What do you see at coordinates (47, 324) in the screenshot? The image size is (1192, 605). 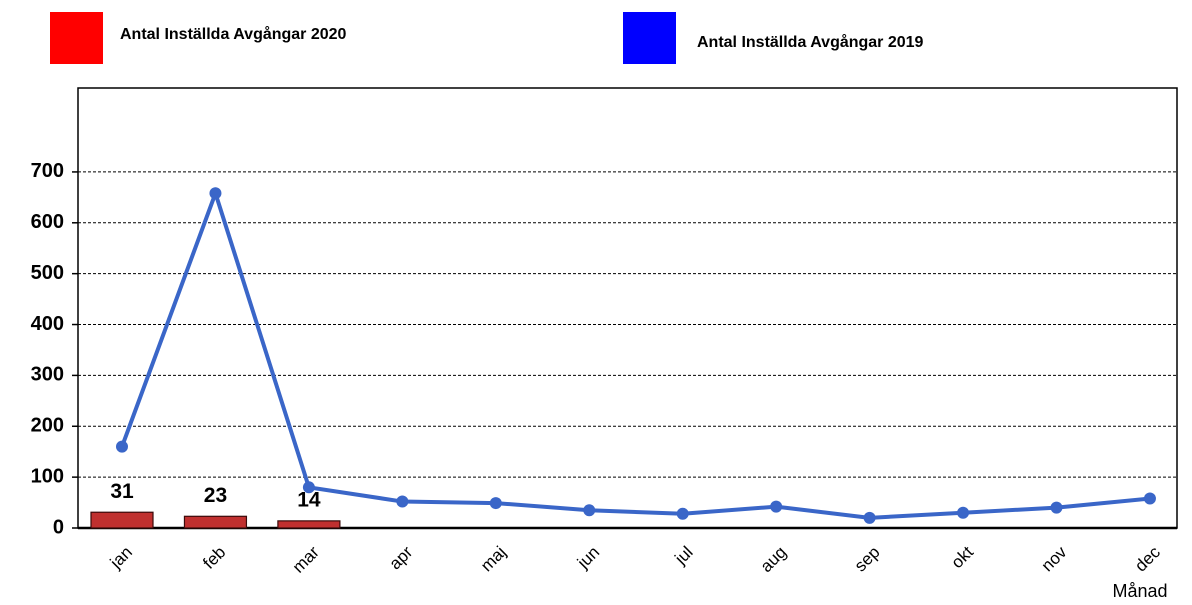 I see `y-tick-label: 400` at bounding box center [47, 324].